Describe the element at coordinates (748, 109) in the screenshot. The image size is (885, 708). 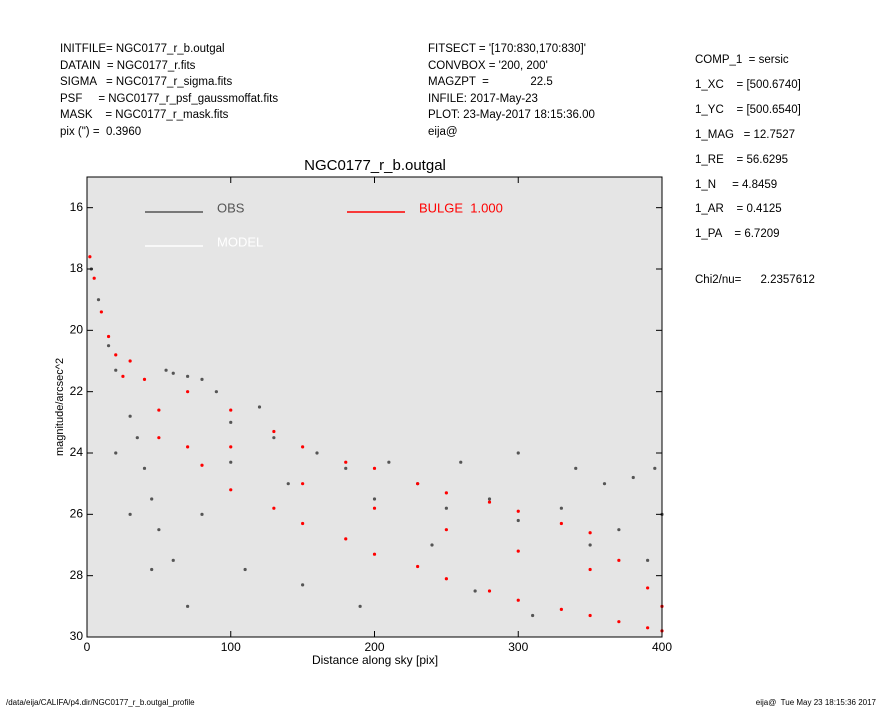
I see `header-line: 1_YC = [500.6540]` at that location.